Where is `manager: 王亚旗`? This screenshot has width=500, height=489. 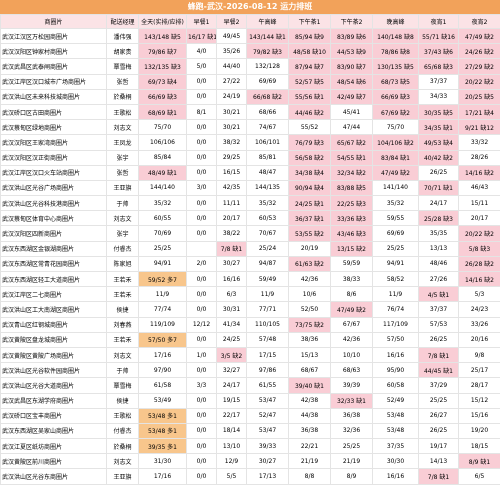
manager: 王亚旗 is located at coordinates (122, 188).